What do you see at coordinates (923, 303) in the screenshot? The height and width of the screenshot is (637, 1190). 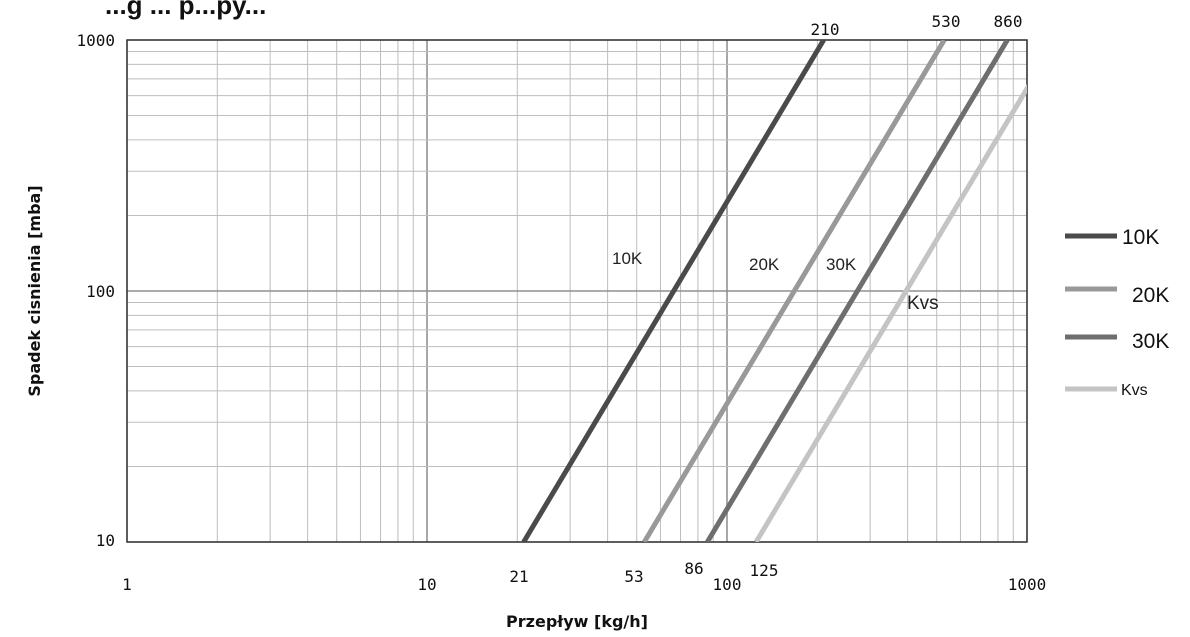 I see `series-label-kvs: Kvs` at bounding box center [923, 303].